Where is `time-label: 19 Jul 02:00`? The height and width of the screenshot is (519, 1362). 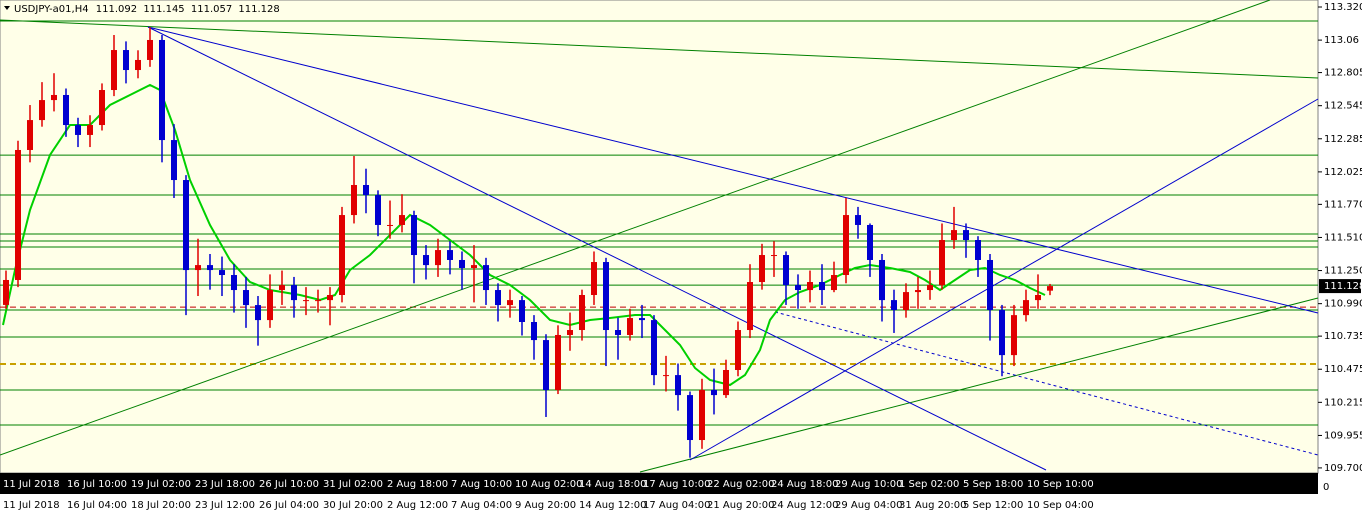
time-label: 19 Jul 02:00 is located at coordinates (161, 484).